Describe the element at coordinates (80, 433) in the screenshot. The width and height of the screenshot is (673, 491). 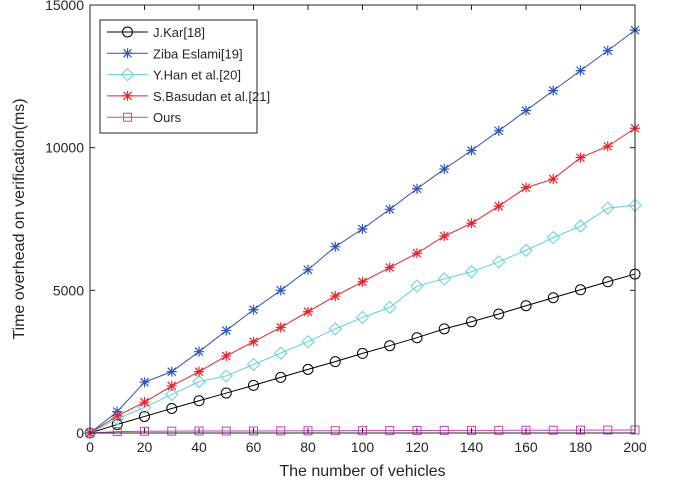
I see `y-tick-label: 0` at that location.